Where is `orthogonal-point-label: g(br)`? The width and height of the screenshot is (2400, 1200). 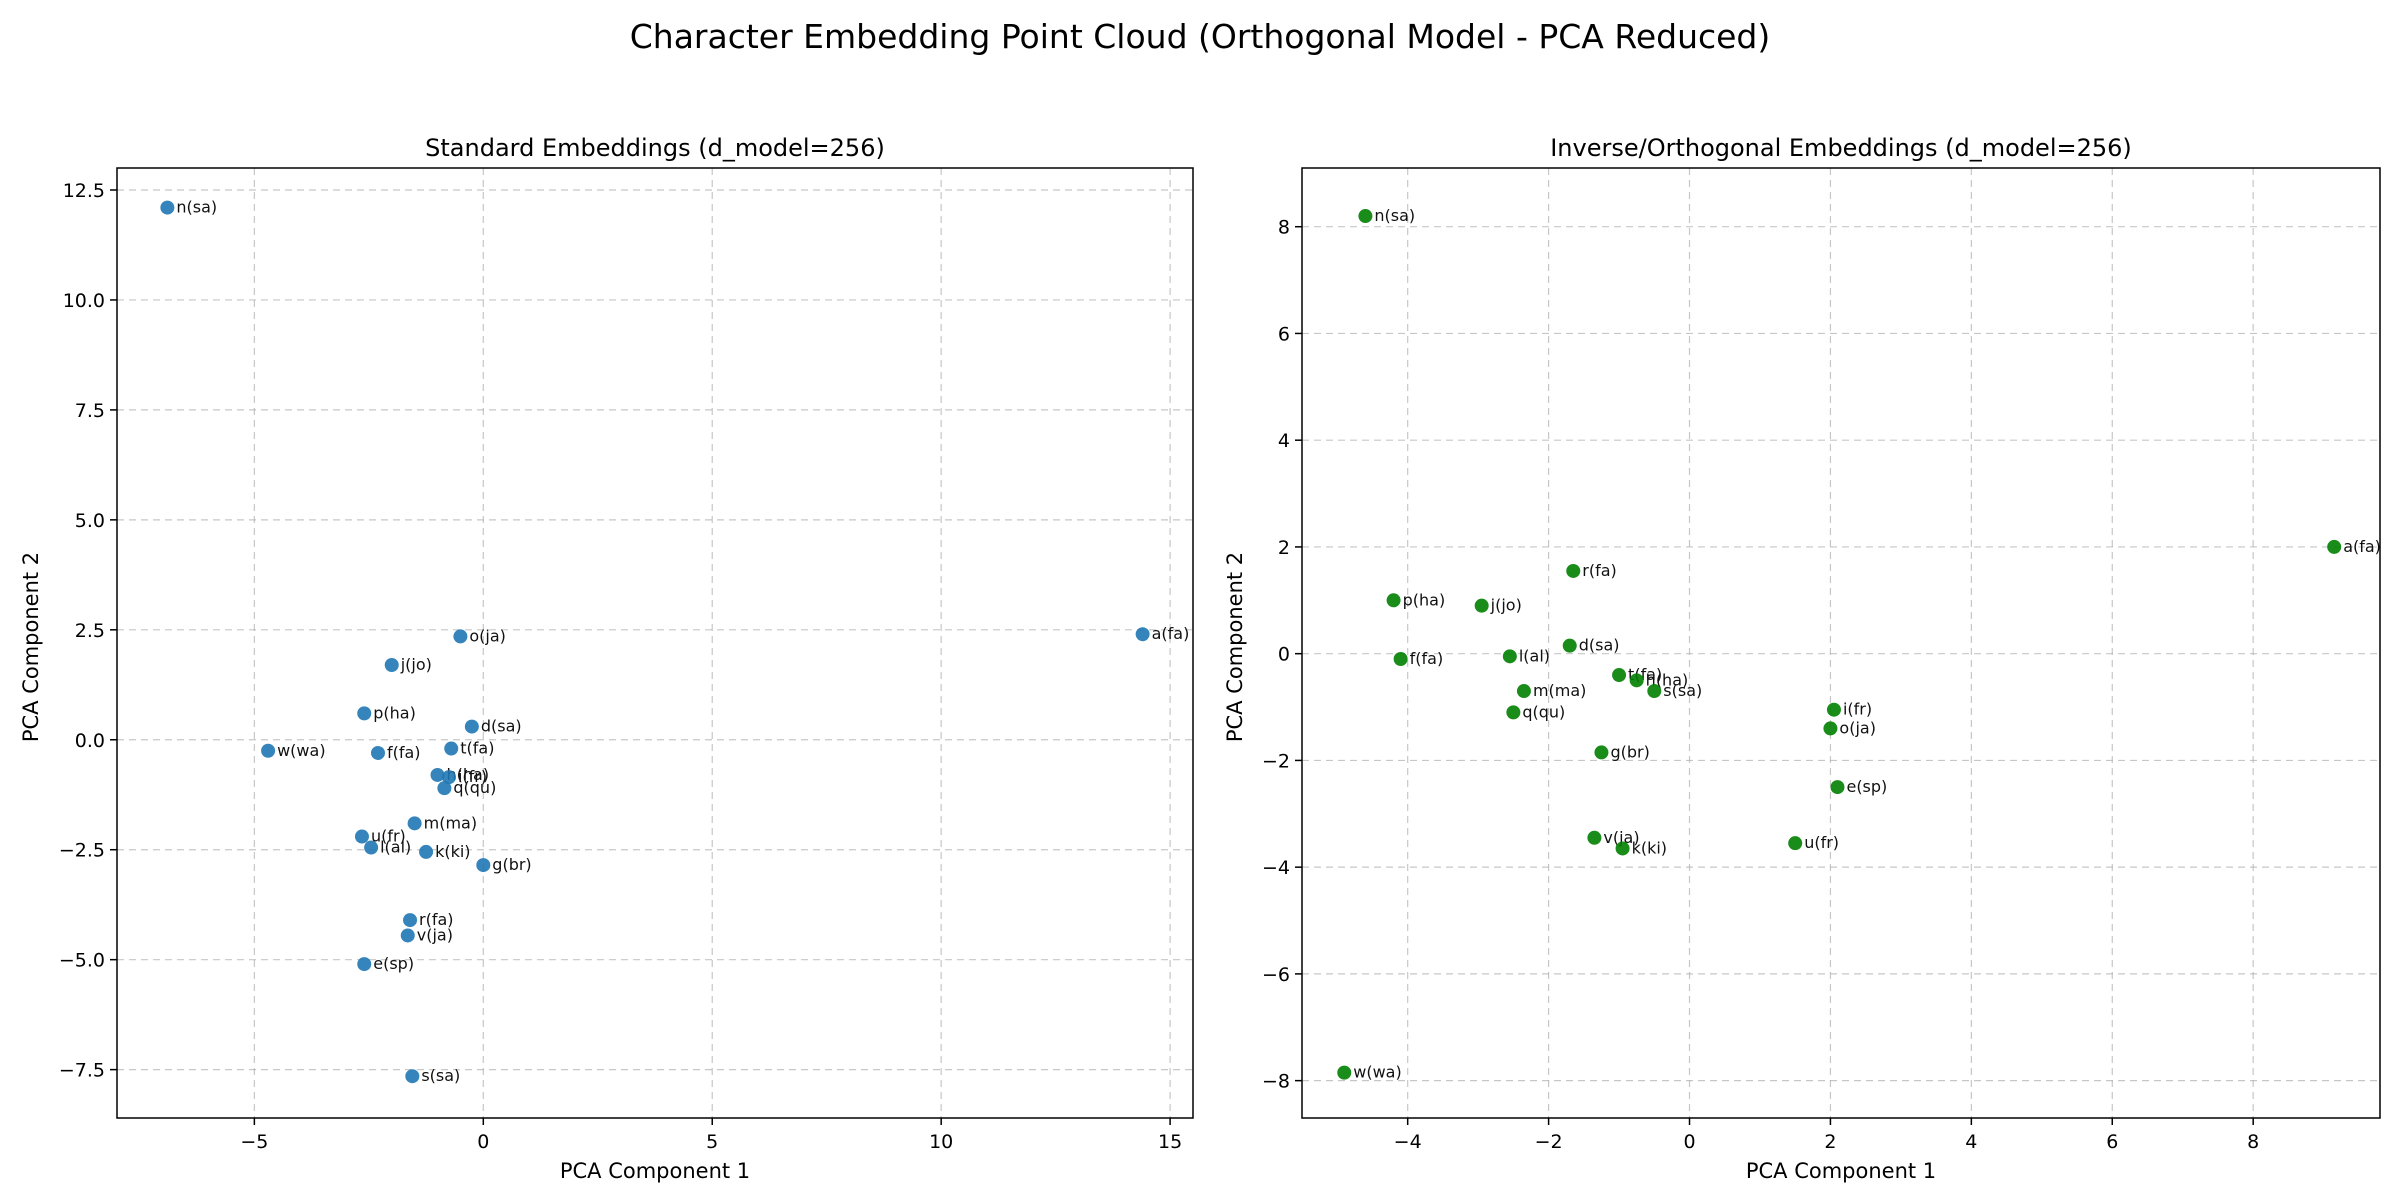
orthogonal-point-label: g(br) is located at coordinates (1629, 751).